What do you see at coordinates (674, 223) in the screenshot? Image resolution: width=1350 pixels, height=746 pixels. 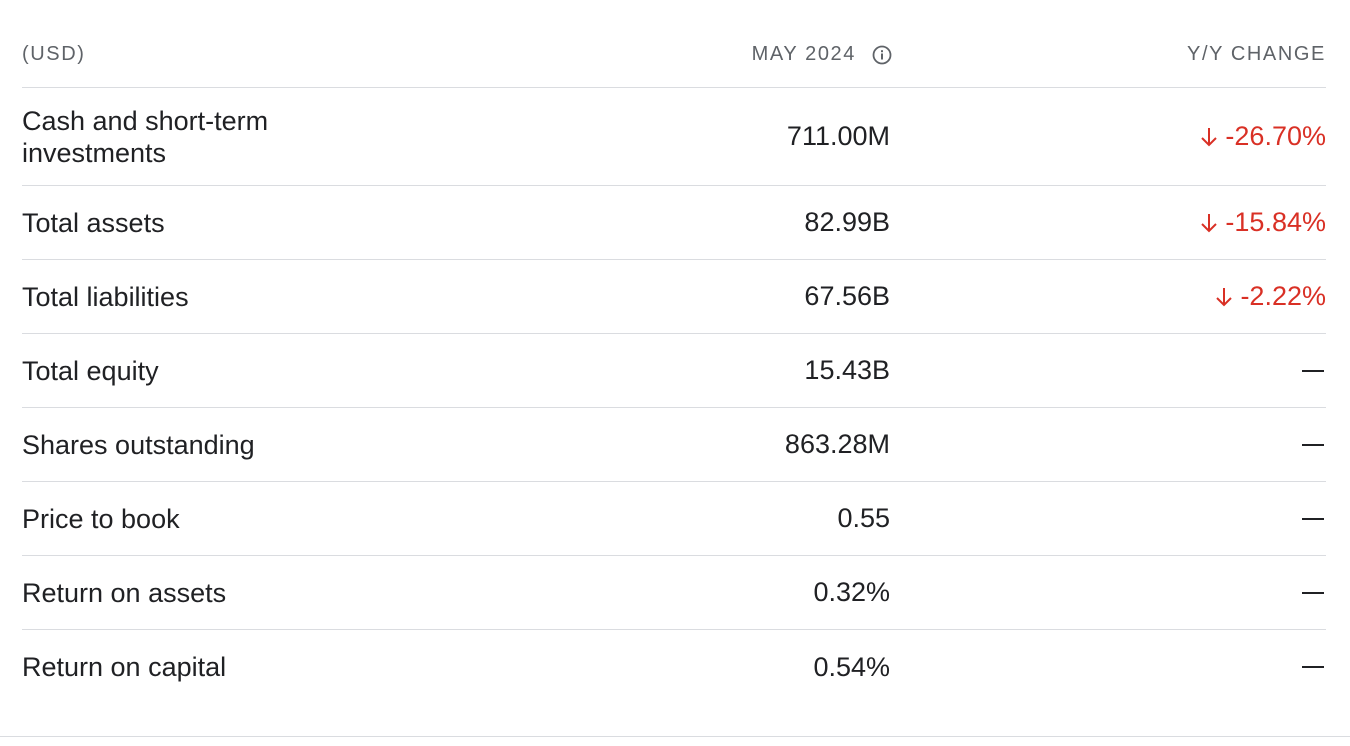 I see `table-row: Total assets 82.99B -15.84%` at bounding box center [674, 223].